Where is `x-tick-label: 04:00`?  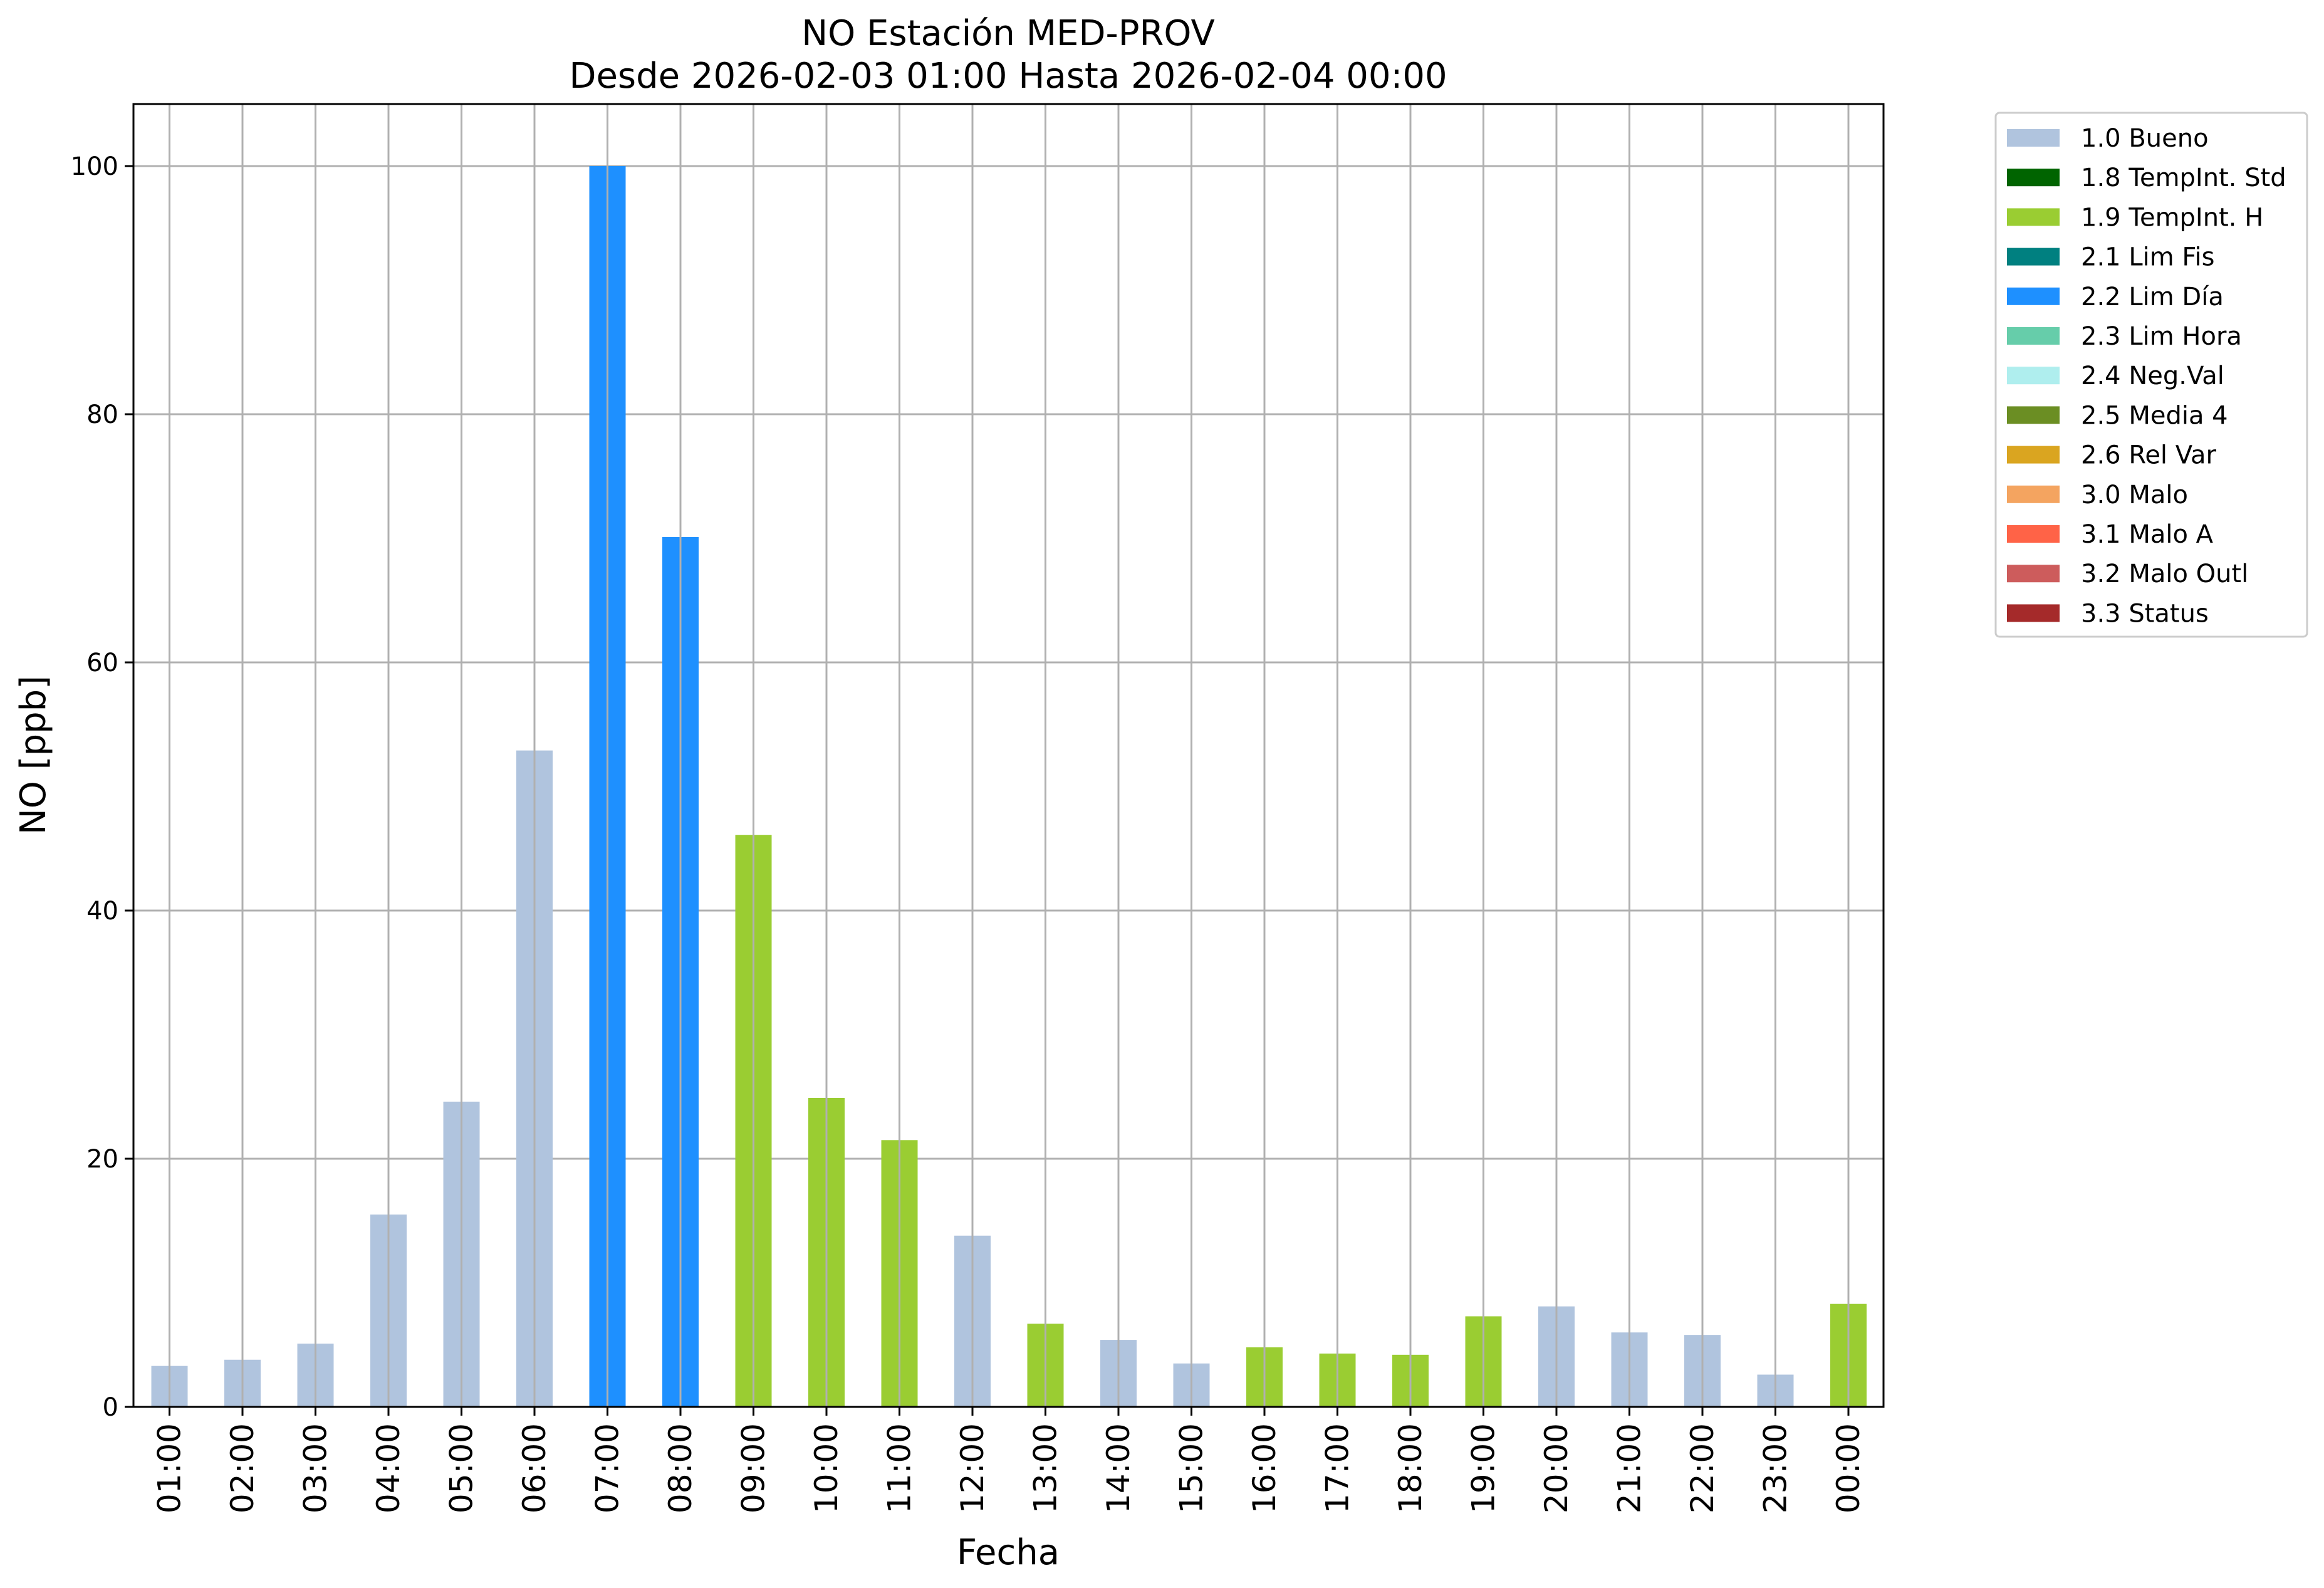 x-tick-label: 04:00 is located at coordinates (388, 1468).